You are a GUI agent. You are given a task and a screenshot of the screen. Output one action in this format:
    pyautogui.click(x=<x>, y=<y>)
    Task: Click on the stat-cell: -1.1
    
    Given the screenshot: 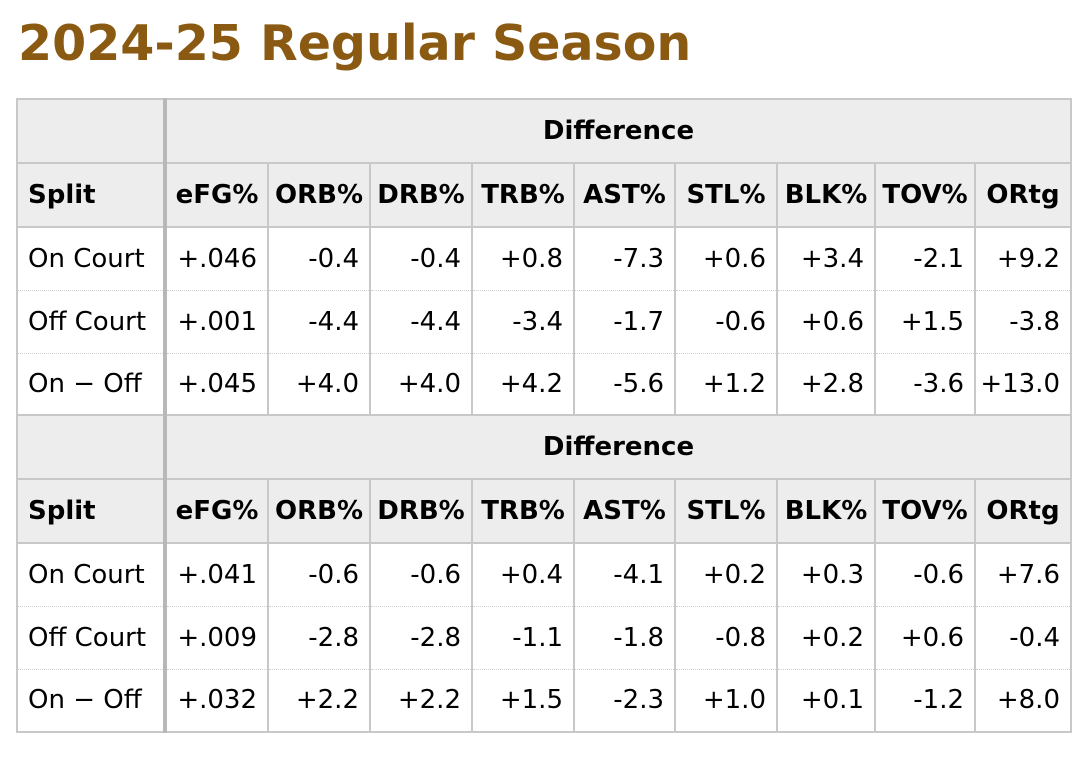 What is the action you would take?
    pyautogui.click(x=523, y=637)
    